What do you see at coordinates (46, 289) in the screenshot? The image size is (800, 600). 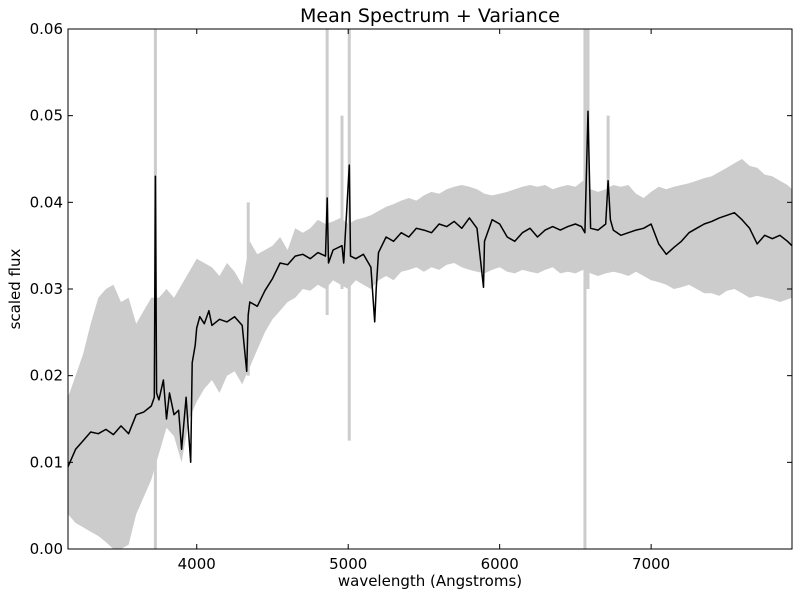 I see `y-tick-label: 0.03` at bounding box center [46, 289].